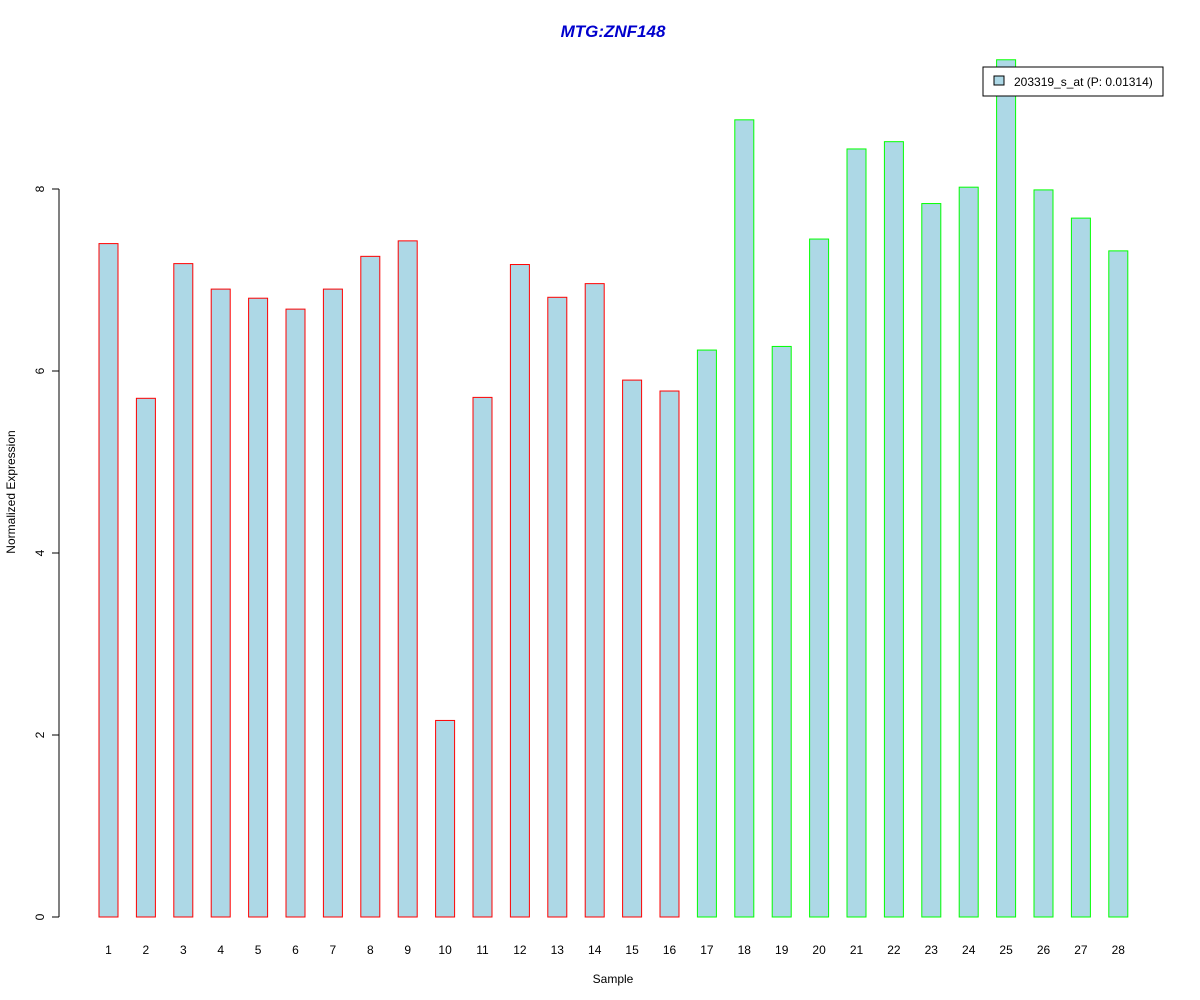  Describe the element at coordinates (595, 950) in the screenshot. I see `x-tick-label: 14` at that location.